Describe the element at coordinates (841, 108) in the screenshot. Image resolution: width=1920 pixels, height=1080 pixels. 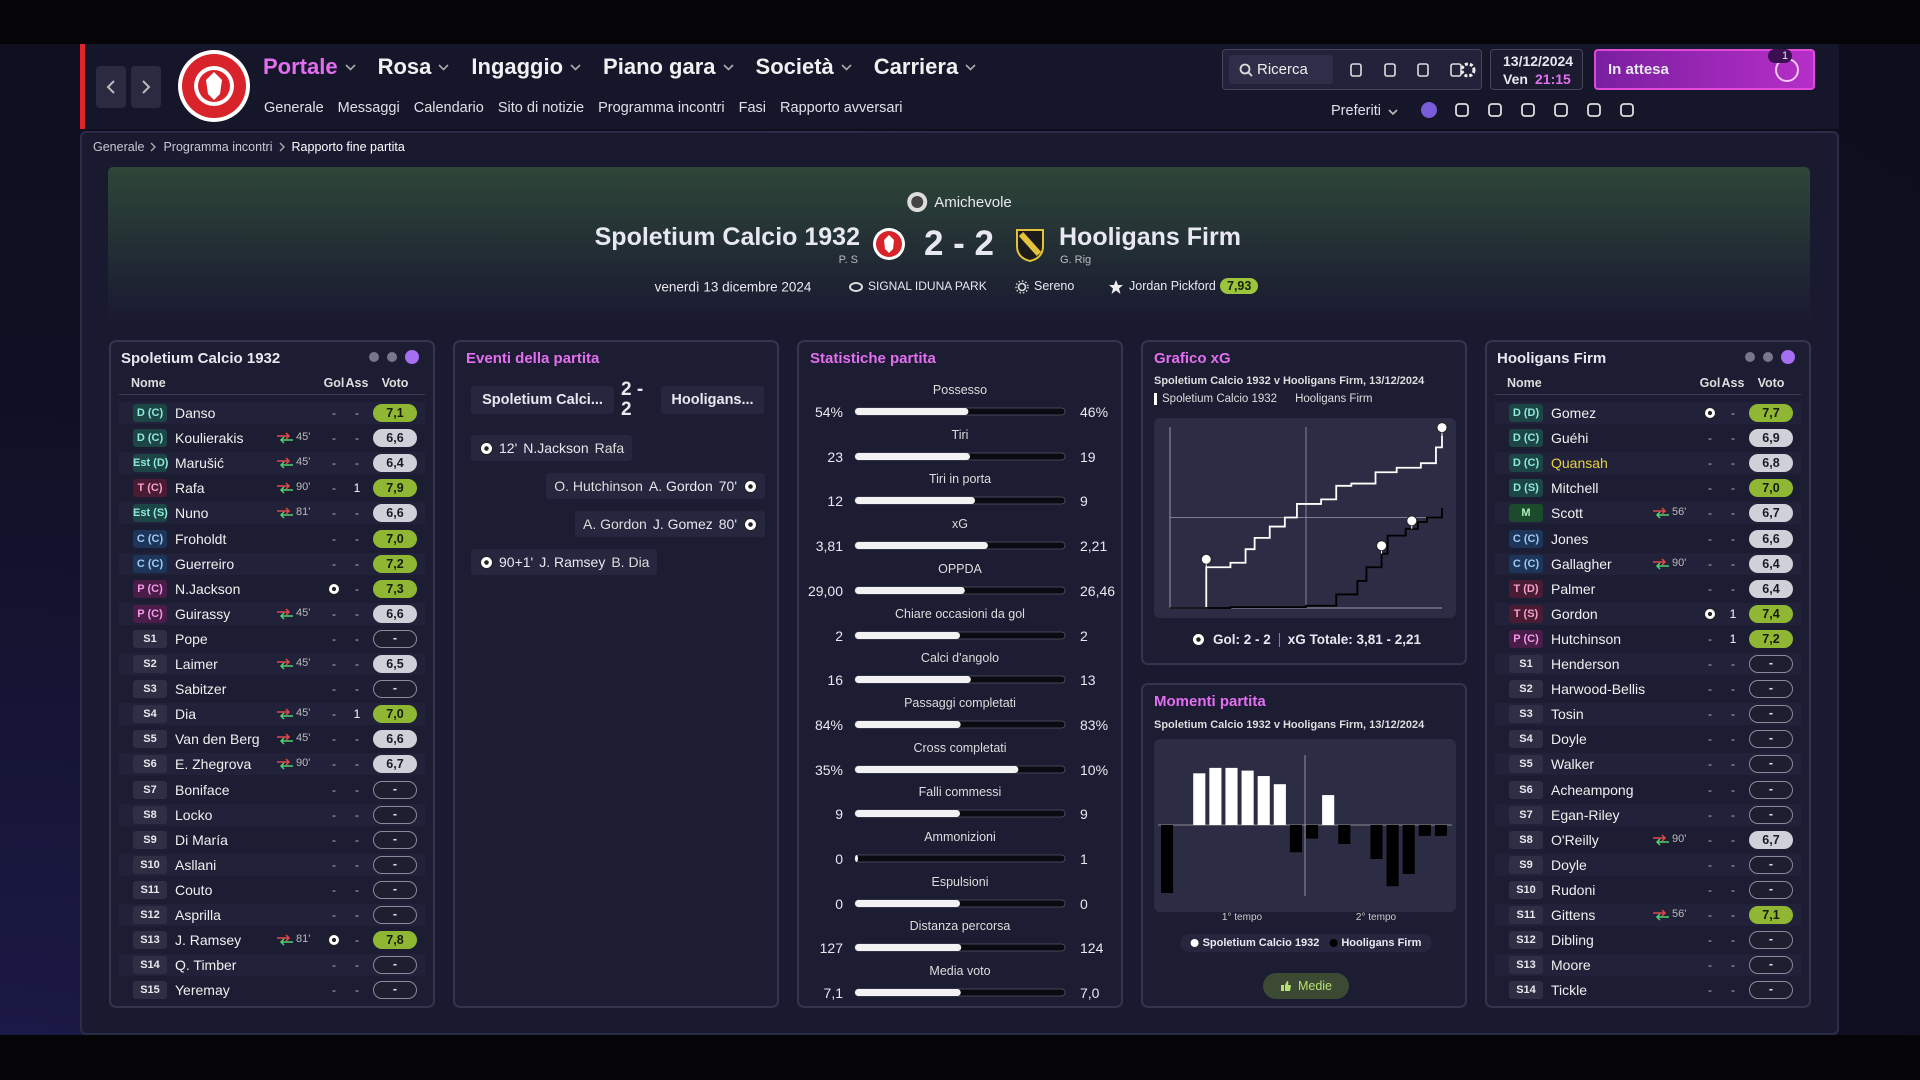
I see `sub-nav-item: Rapporto avversari` at that location.